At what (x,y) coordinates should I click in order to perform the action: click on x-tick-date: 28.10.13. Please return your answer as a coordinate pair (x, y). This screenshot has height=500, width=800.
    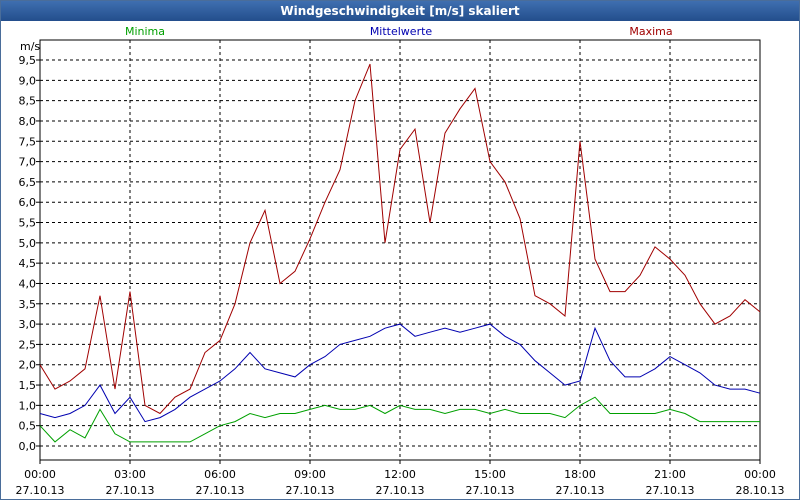
    Looking at the image, I should click on (760, 490).